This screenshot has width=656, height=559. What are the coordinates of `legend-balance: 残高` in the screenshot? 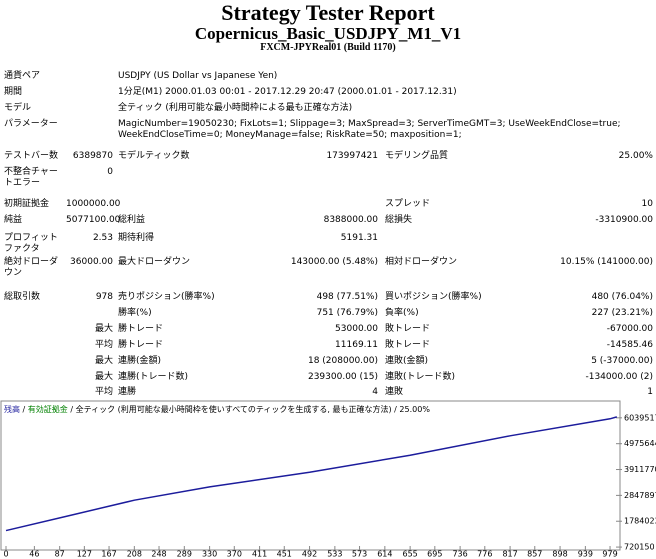 It's located at (12, 409).